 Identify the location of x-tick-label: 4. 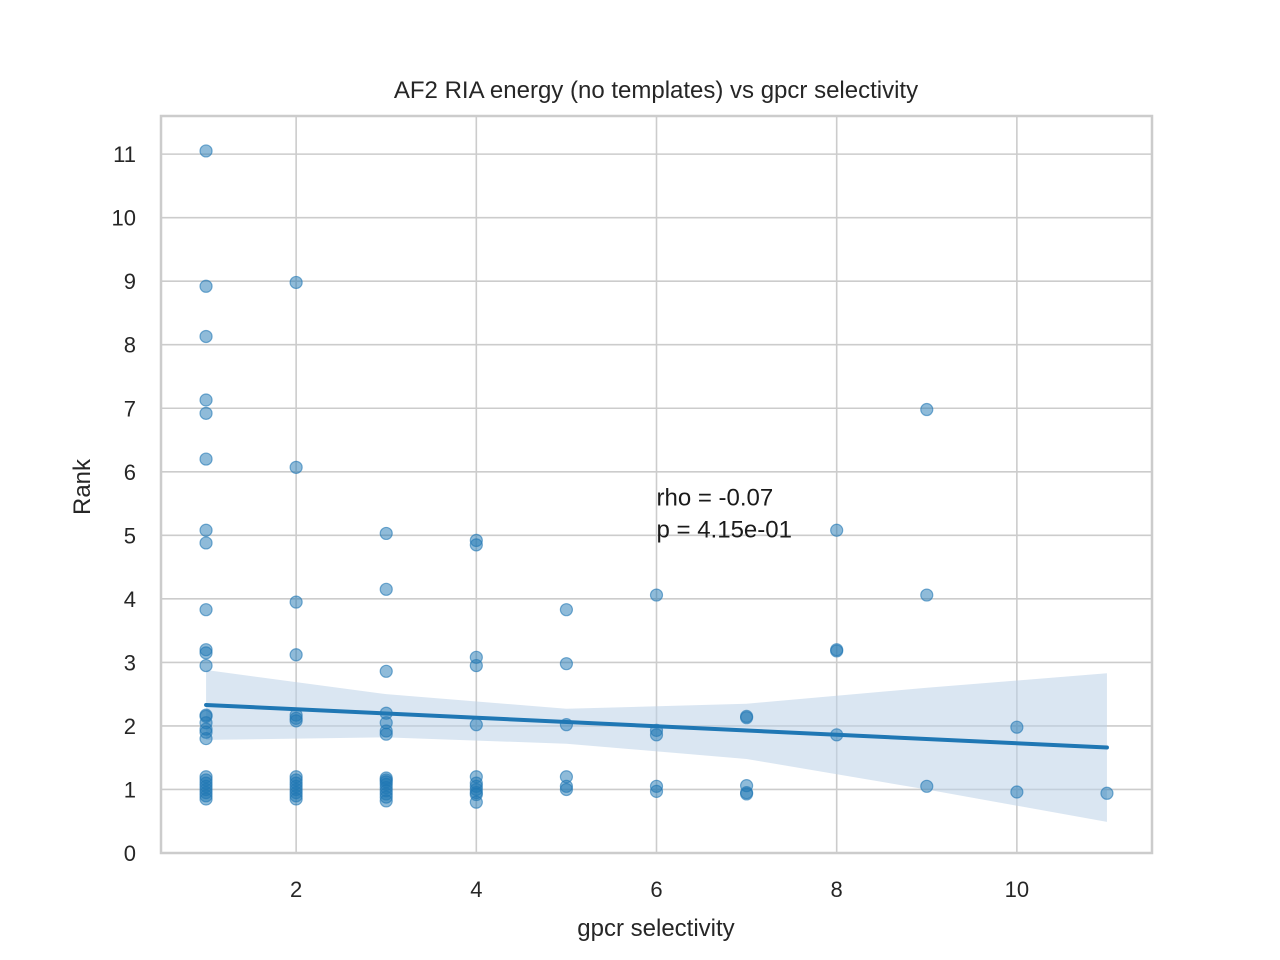
(476, 889).